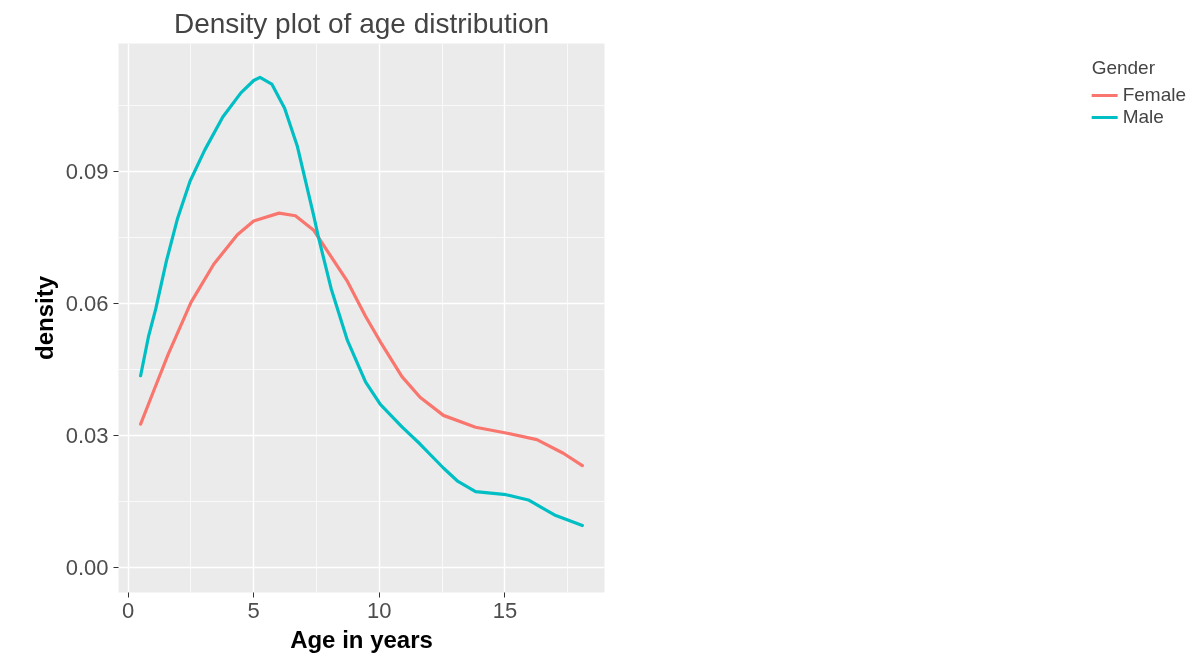  Describe the element at coordinates (253, 610) in the screenshot. I see `x-tick-label: 5` at that location.